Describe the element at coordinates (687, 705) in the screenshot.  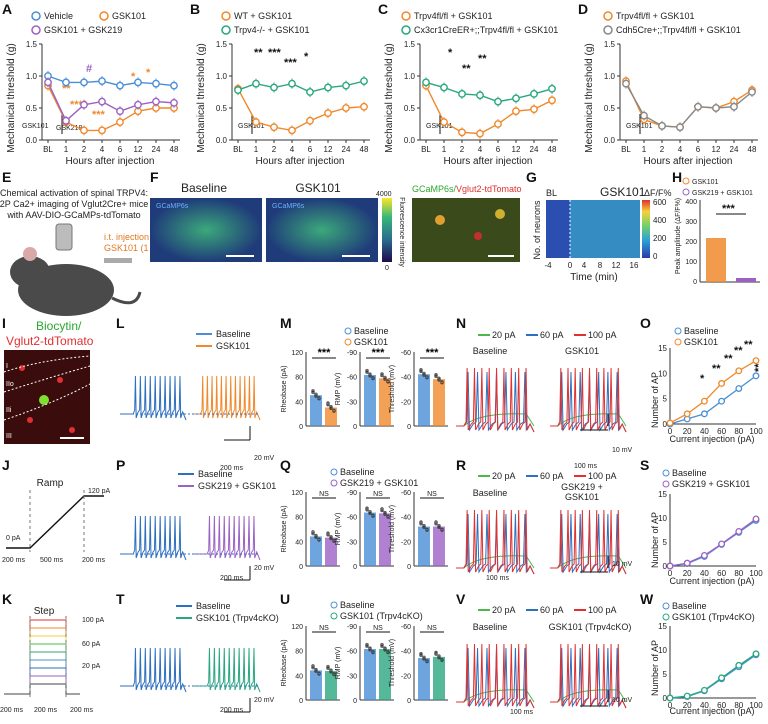
I see `x-tick-label: 20` at that location.